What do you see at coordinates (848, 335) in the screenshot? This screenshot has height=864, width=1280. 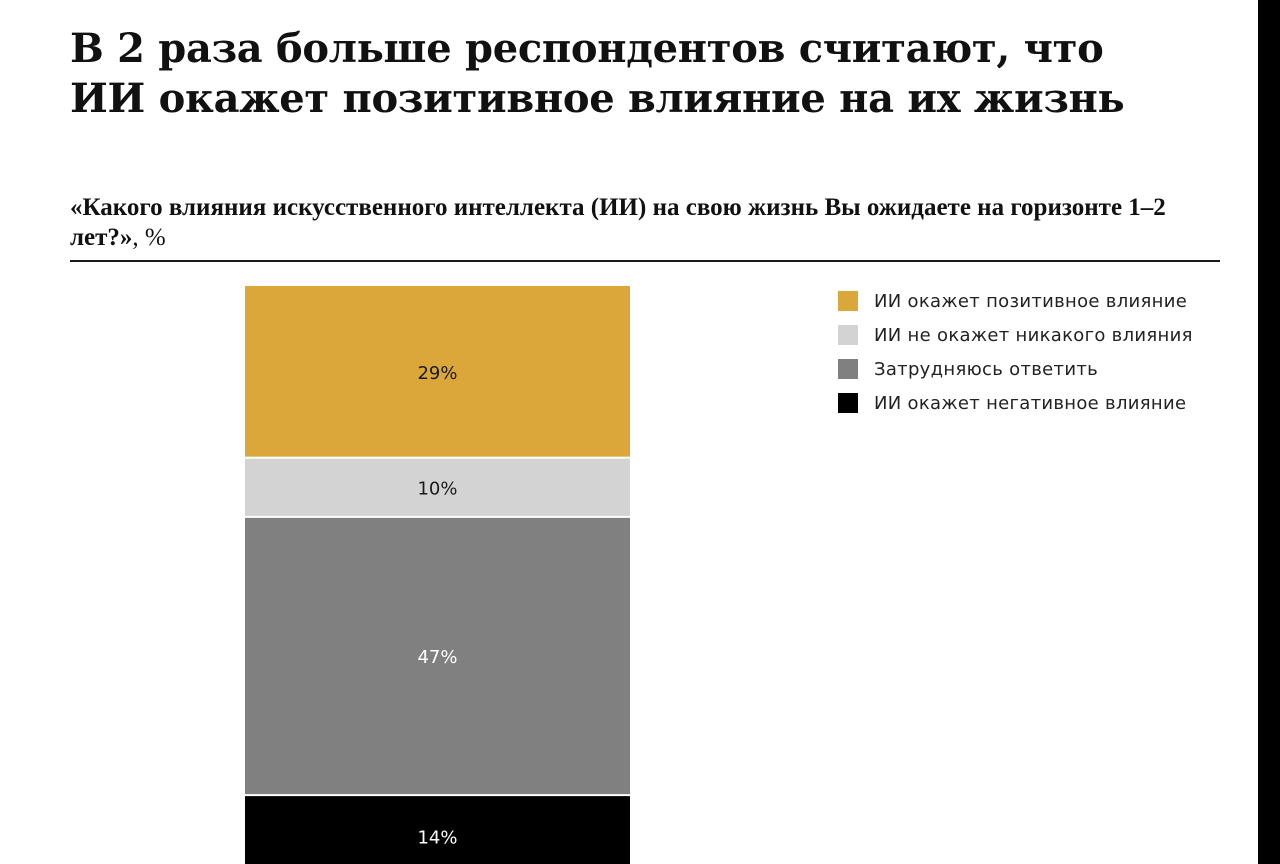 I see `legend-swatch-no-effect` at bounding box center [848, 335].